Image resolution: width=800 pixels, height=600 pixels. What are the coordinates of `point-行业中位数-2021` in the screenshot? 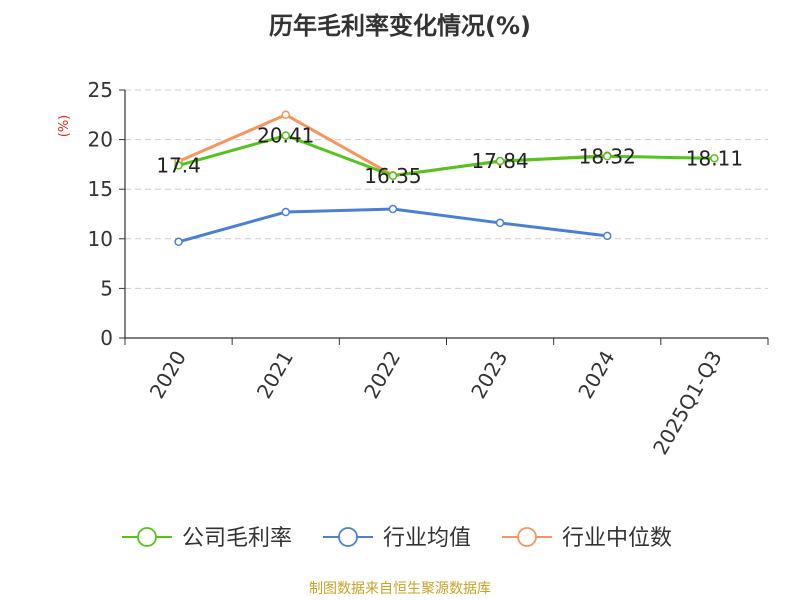 It's located at (285, 115).